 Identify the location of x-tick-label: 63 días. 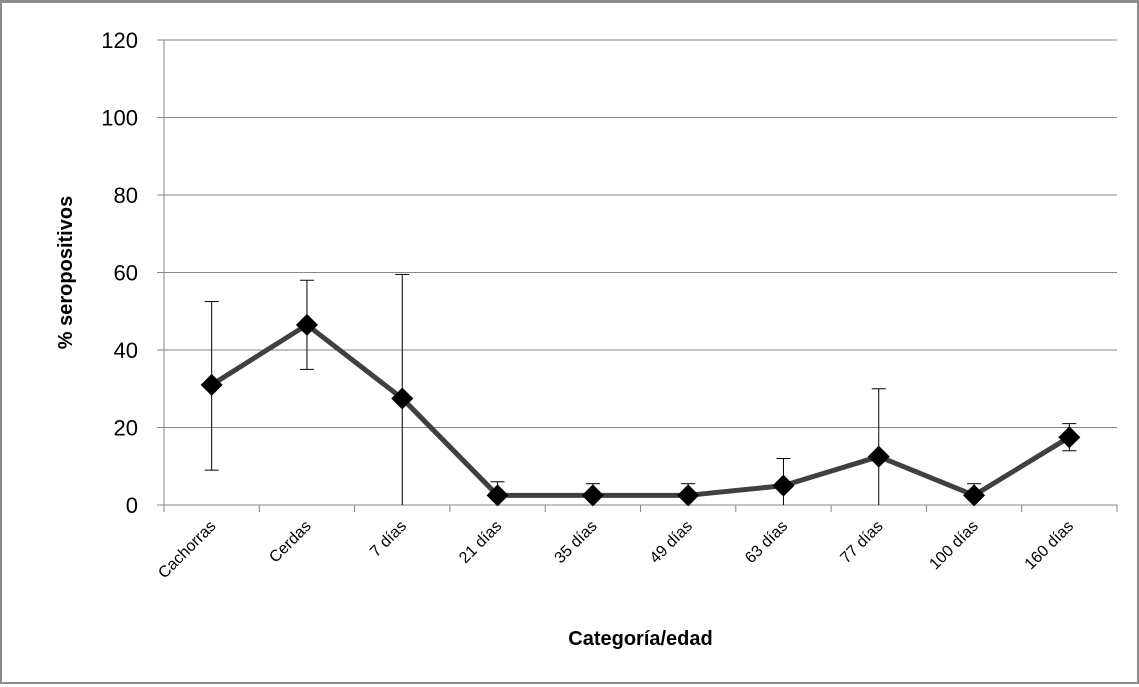
(766, 542).